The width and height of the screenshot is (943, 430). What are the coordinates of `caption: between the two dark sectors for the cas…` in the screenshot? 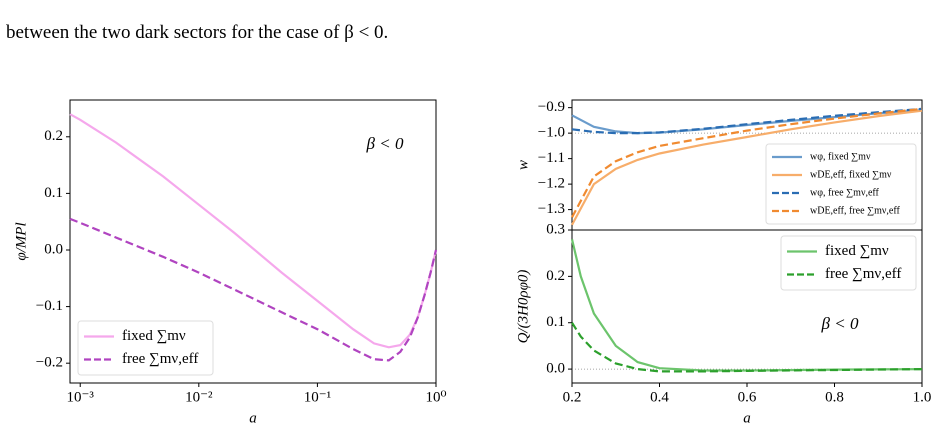 It's located at (197, 32).